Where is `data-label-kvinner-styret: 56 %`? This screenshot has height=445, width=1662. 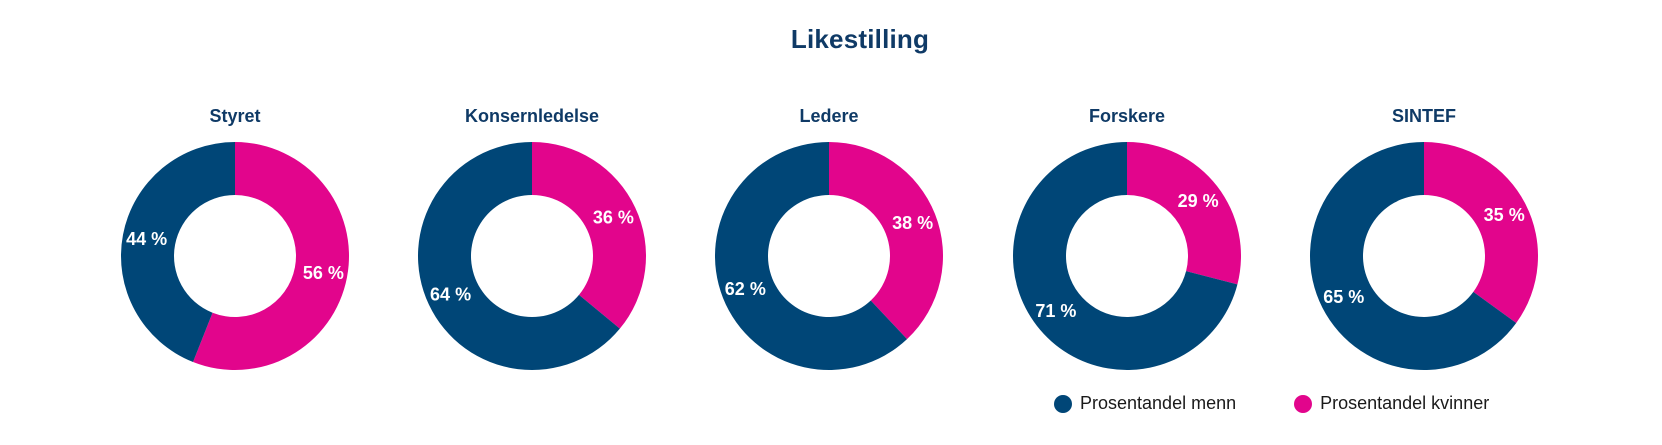 data-label-kvinner-styret: 56 % is located at coordinates (323, 273).